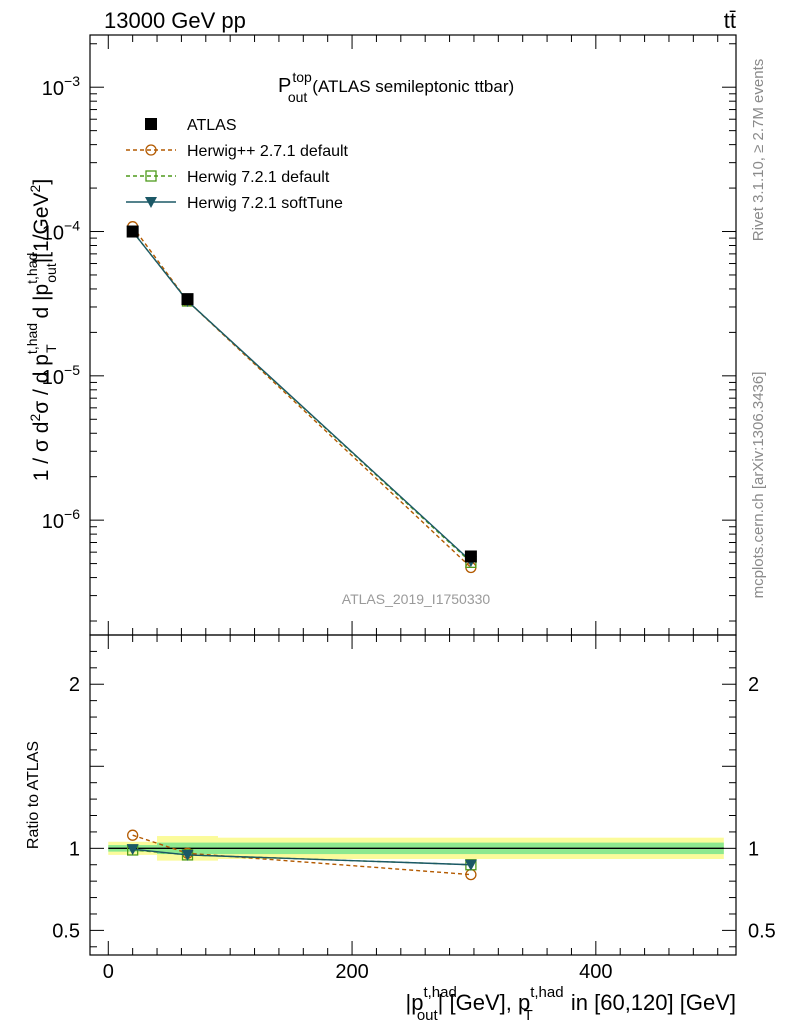 The image size is (786, 1029). I want to click on x-tick-labels: 0 200 400, so click(358, 972).